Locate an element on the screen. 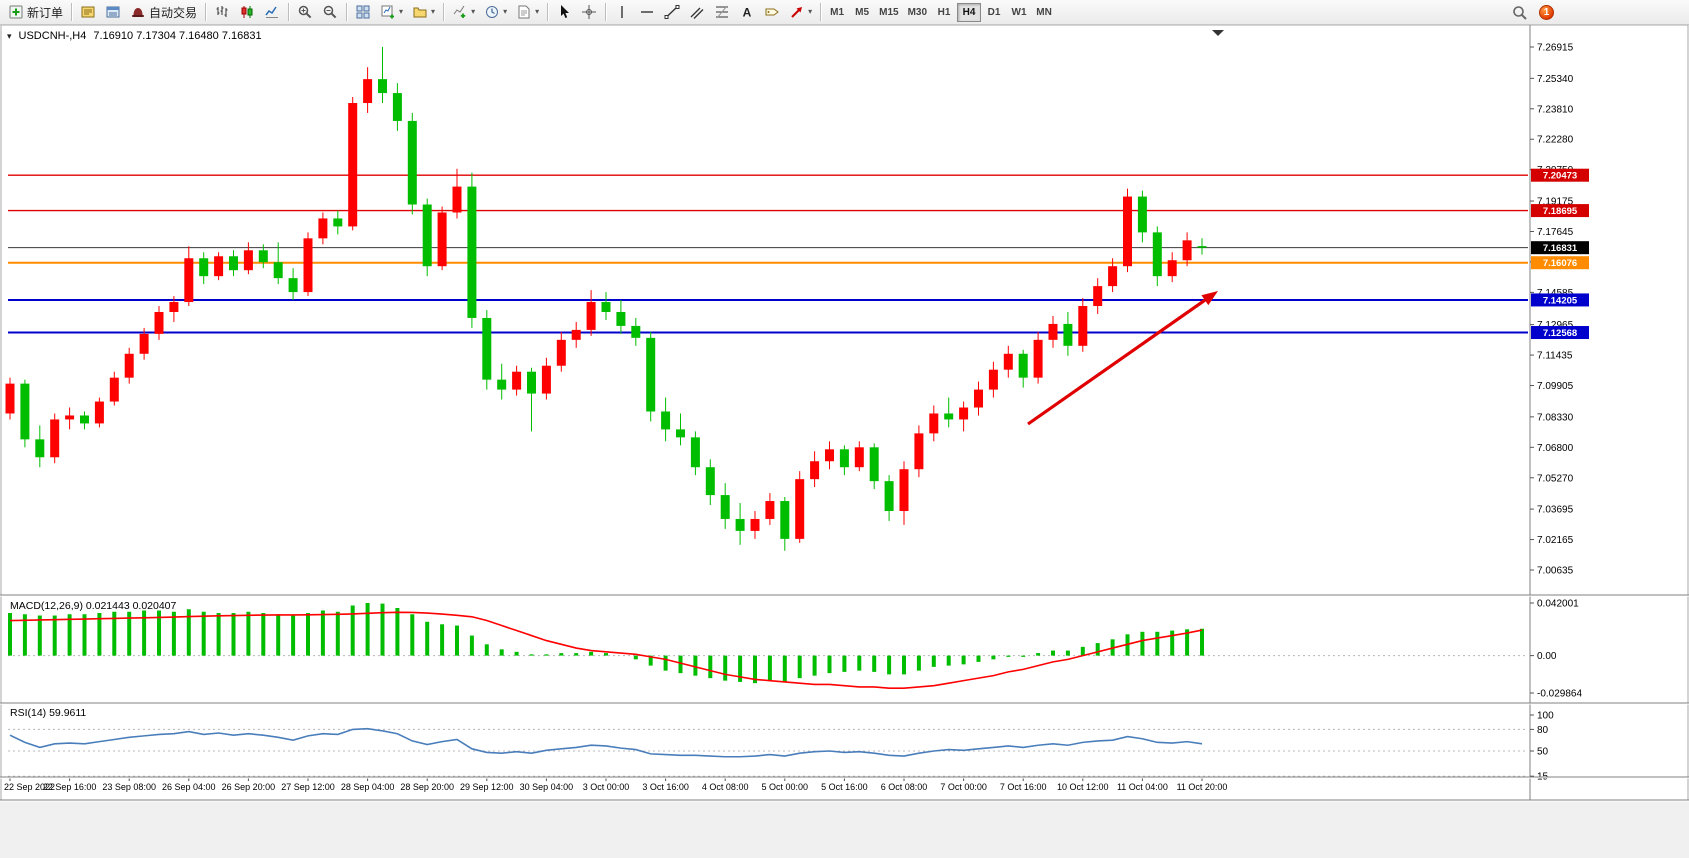 The height and width of the screenshot is (858, 1689). timeframe-m1-button: M1 is located at coordinates (837, 12).